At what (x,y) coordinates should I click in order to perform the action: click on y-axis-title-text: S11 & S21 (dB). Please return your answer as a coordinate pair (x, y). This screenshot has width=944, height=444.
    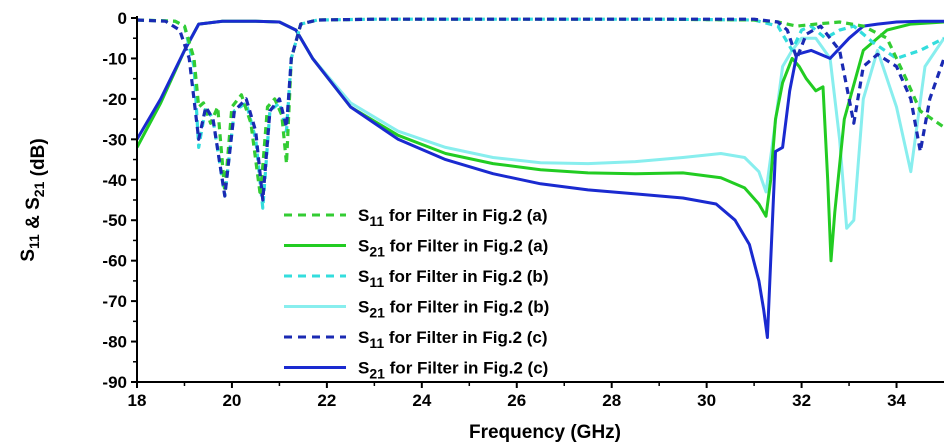
    Looking at the image, I should click on (33, 199).